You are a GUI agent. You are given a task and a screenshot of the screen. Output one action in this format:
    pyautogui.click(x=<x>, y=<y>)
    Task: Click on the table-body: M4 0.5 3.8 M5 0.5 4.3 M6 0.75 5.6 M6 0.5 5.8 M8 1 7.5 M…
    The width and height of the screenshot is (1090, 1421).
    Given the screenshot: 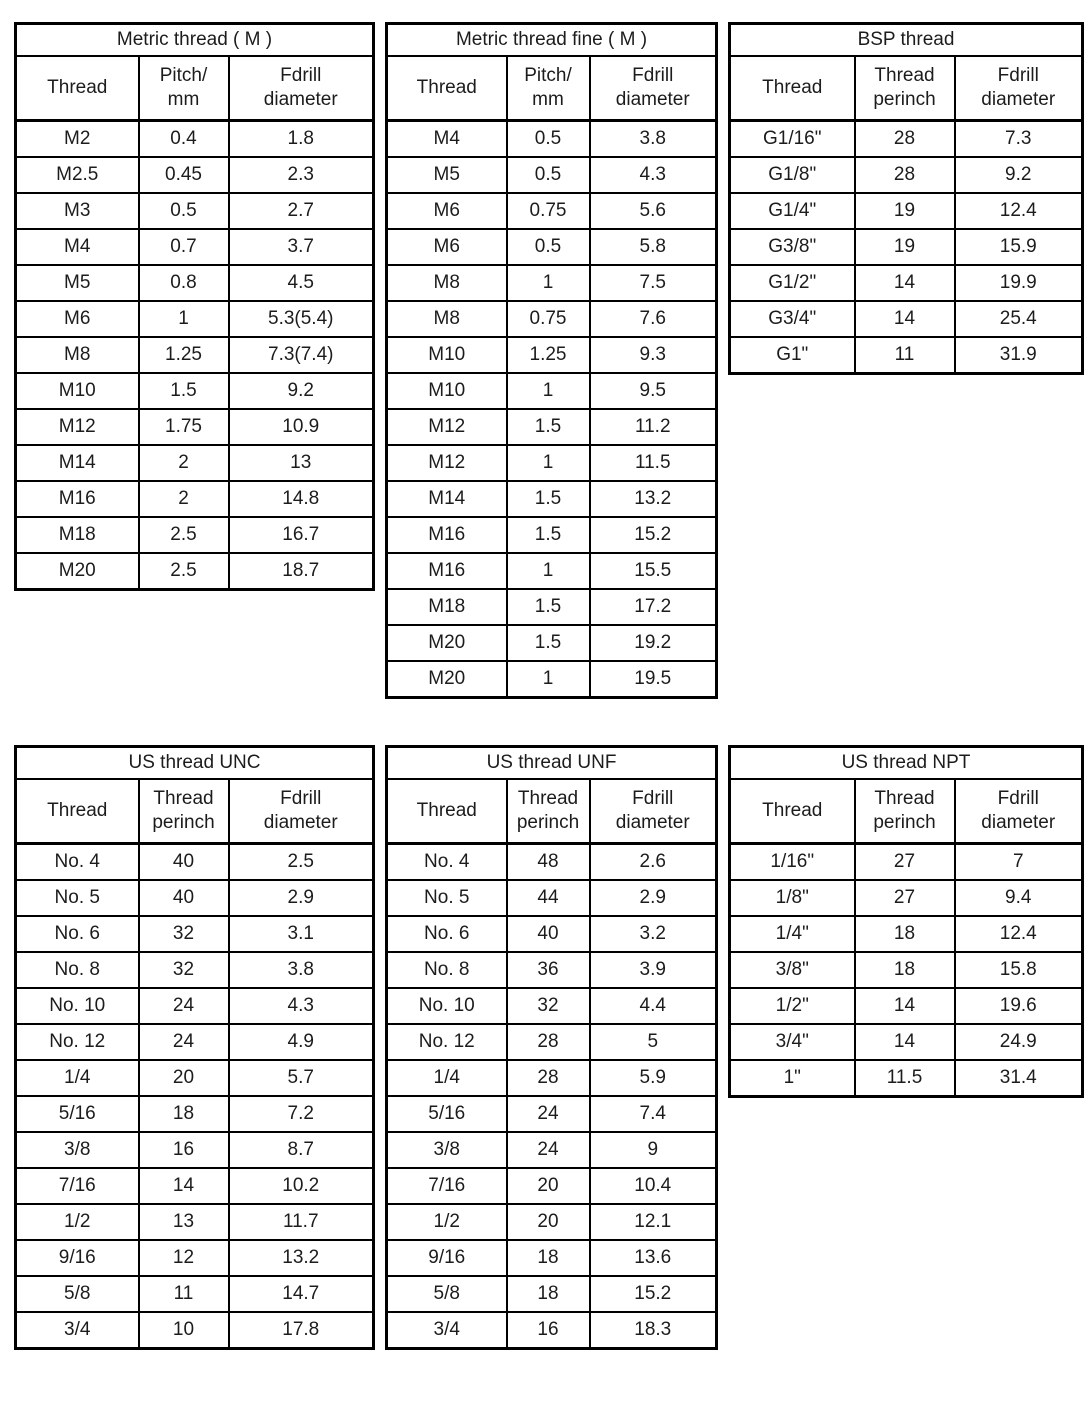 What is the action you would take?
    pyautogui.click(x=551, y=409)
    